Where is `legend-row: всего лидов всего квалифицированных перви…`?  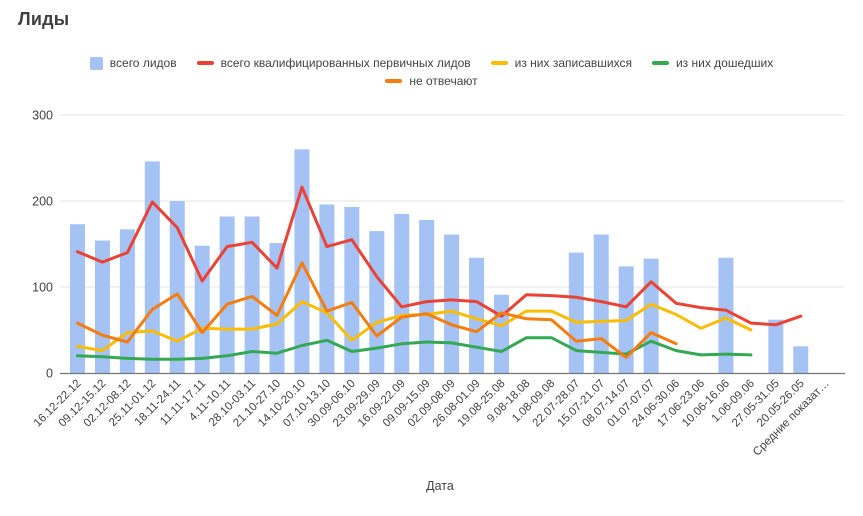 legend-row: всего лидов всего квалифицированных перви… is located at coordinates (431, 63).